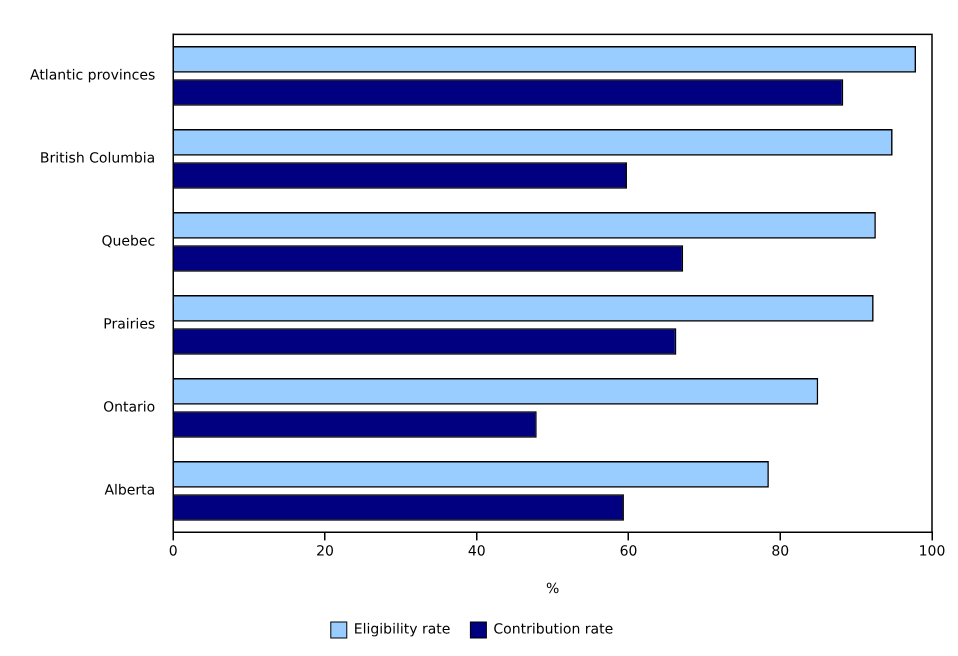 The width and height of the screenshot is (958, 656). Describe the element at coordinates (629, 551) in the screenshot. I see `x-tick-label: 60` at that location.